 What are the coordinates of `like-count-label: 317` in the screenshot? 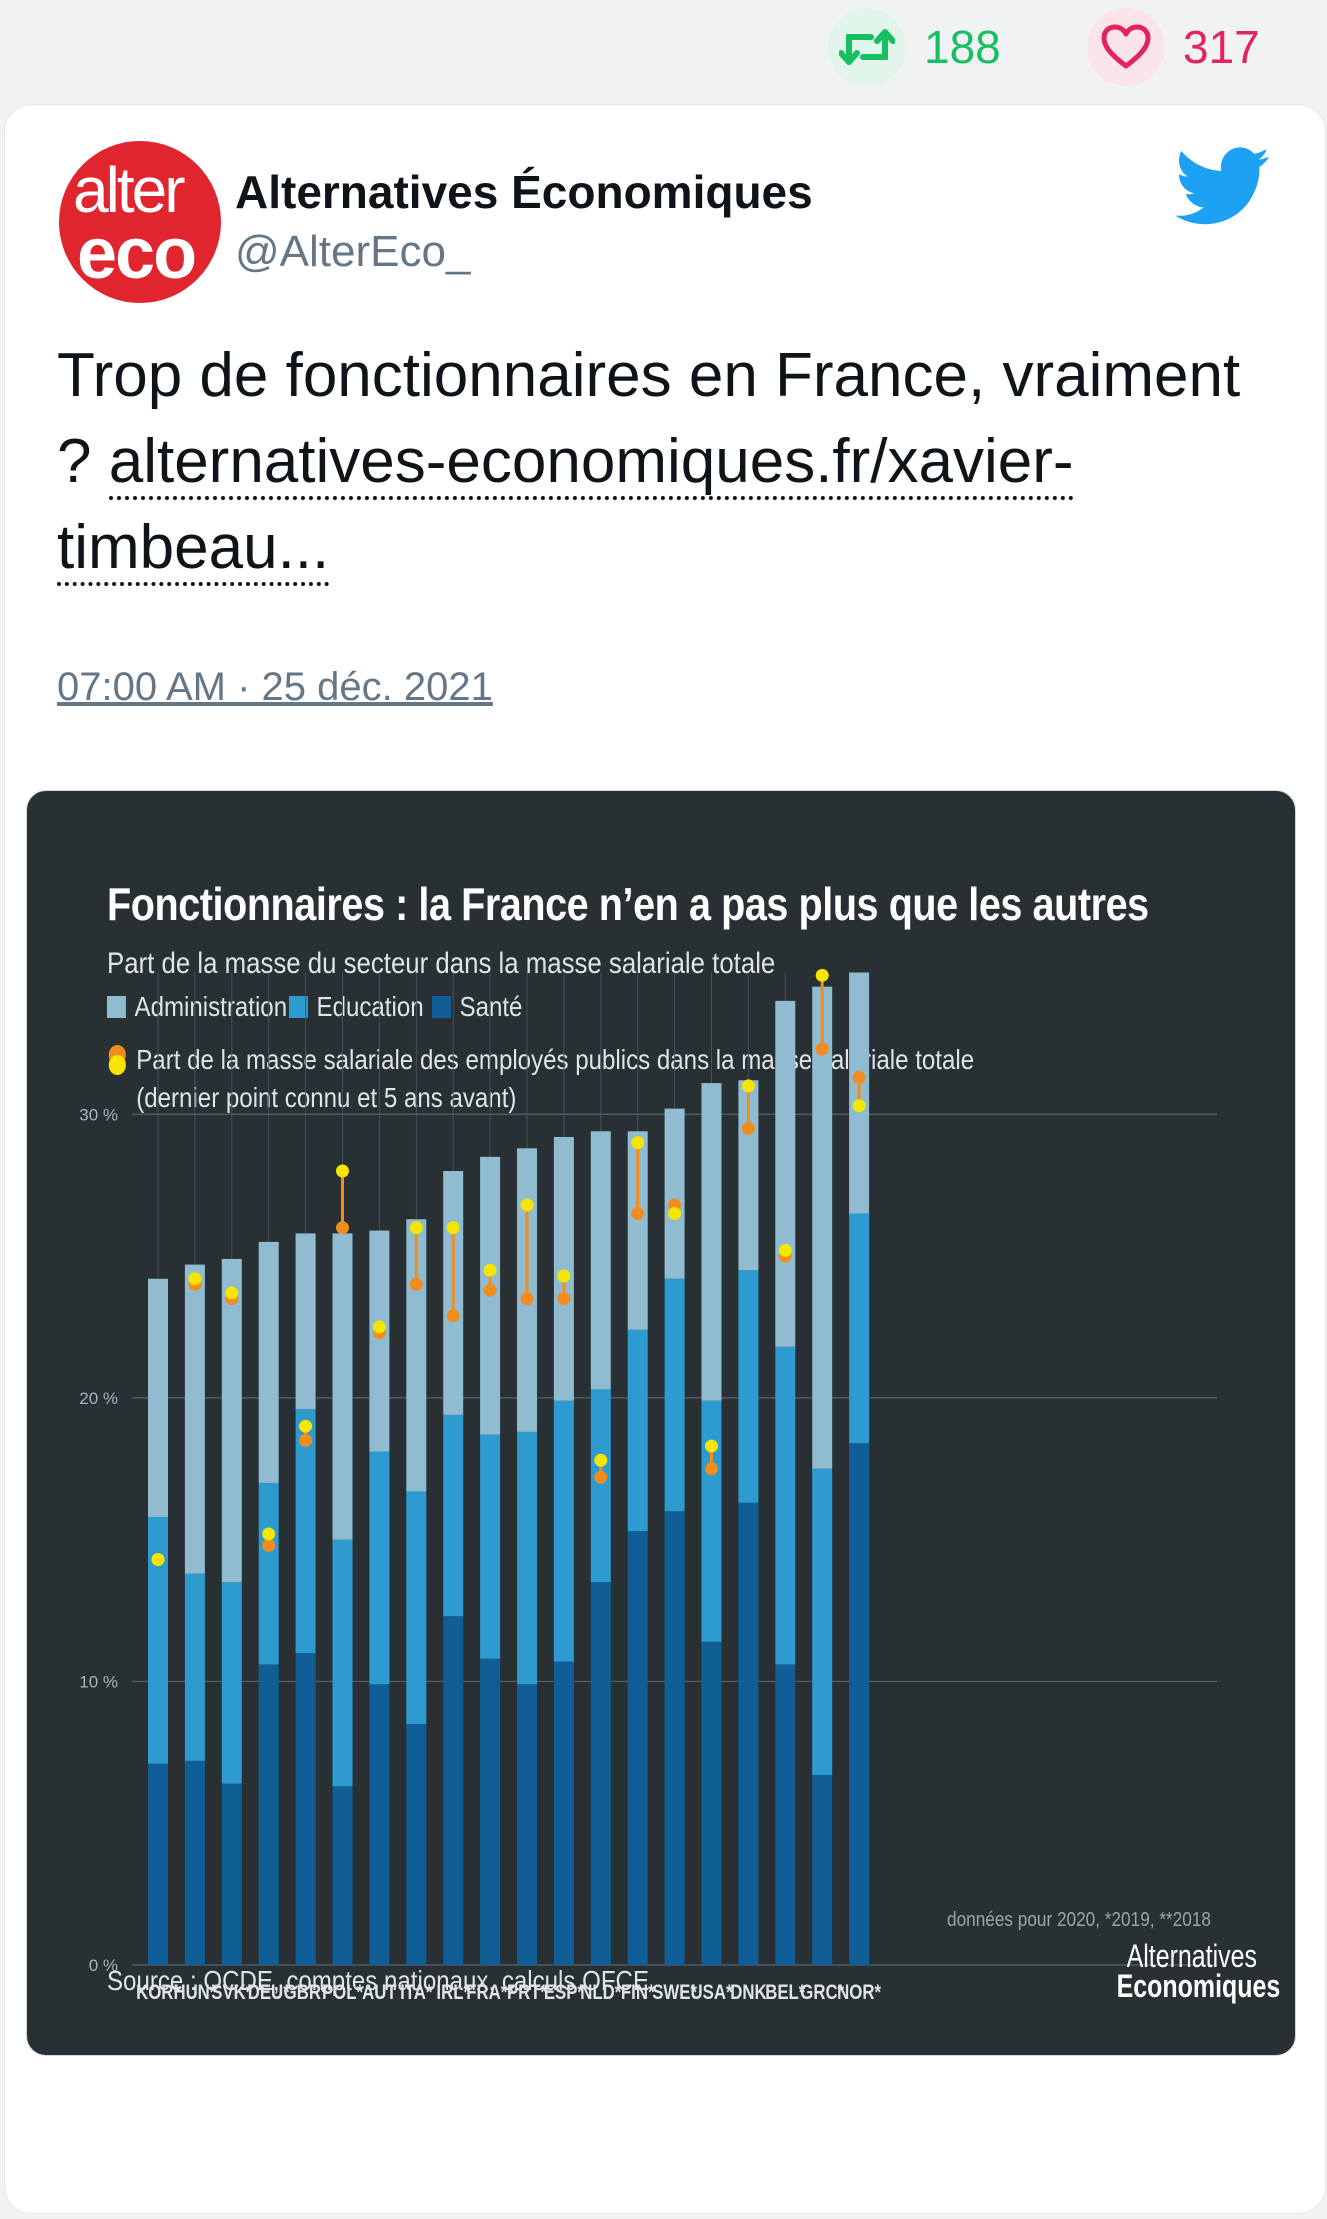 It's located at (1221, 47).